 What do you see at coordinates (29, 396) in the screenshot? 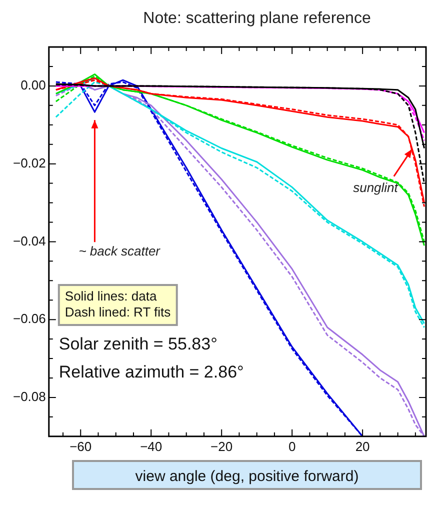
I see `y-tick-label: −0.08` at bounding box center [29, 396].